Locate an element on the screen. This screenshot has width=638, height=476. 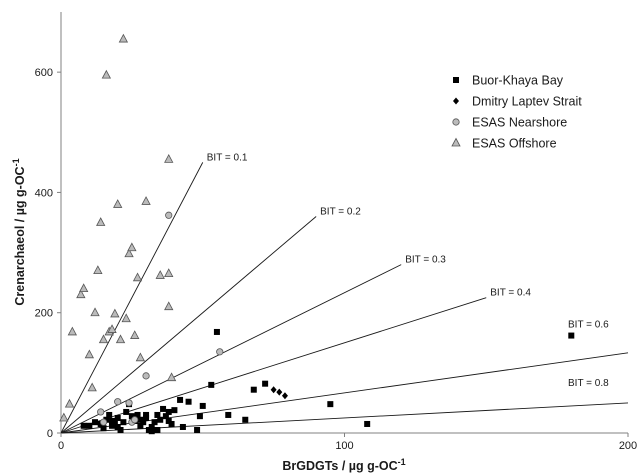
legend-label: Dmitry Laptev Strait is located at coordinates (527, 102).